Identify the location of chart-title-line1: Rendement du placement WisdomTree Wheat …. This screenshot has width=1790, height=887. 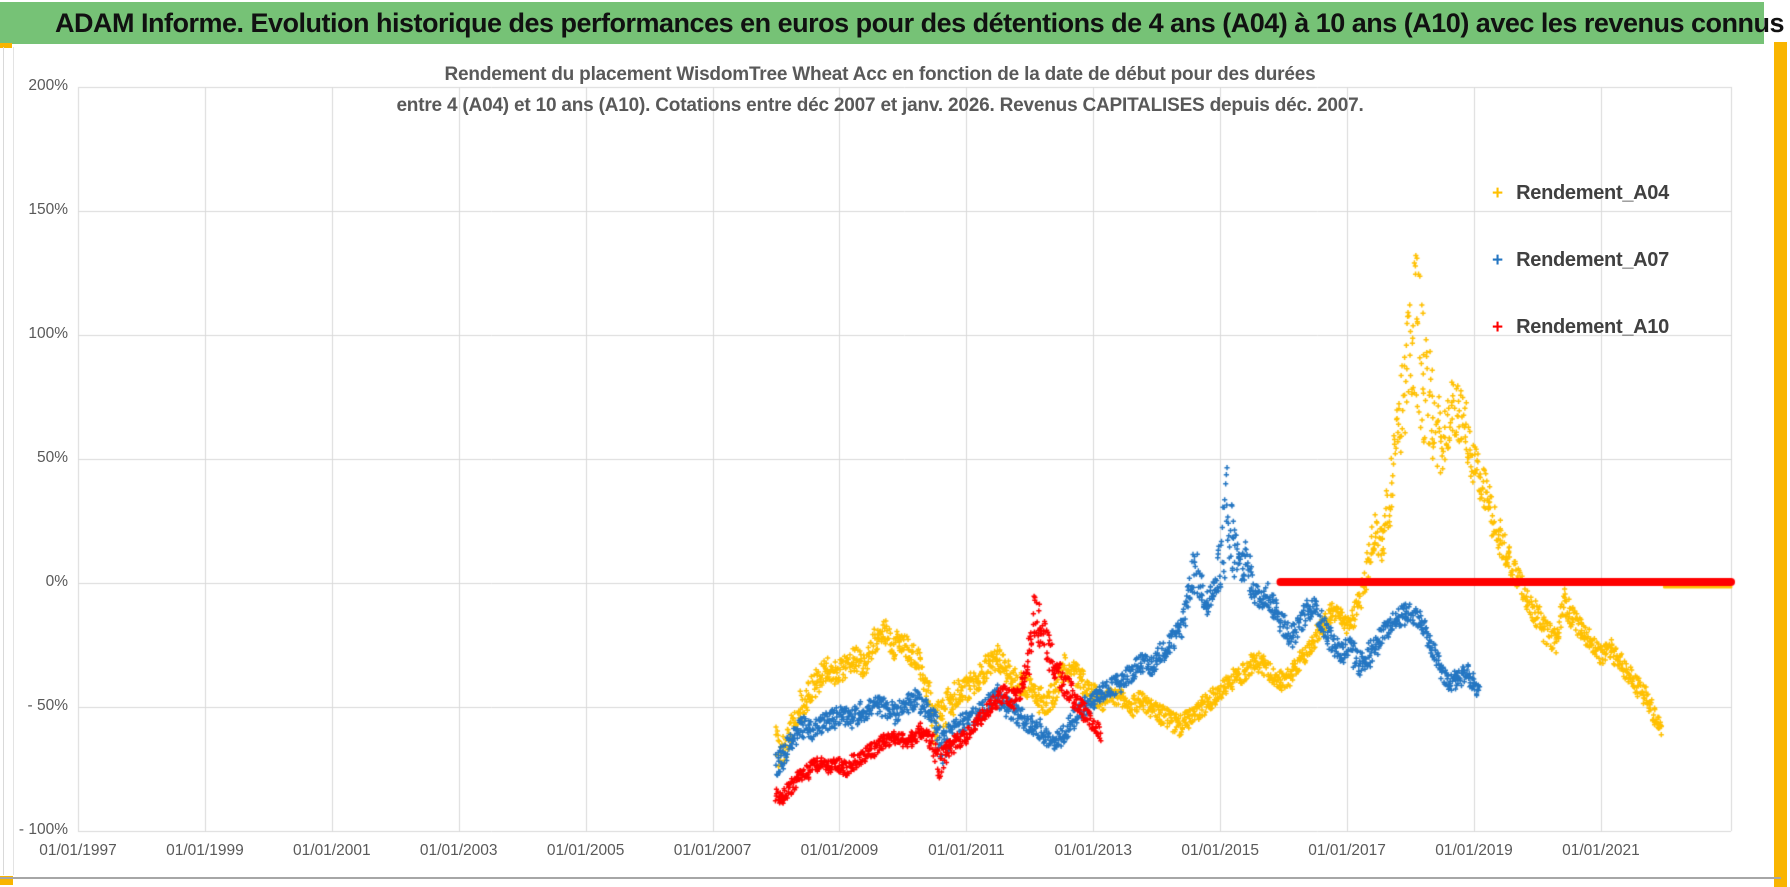
(880, 74).